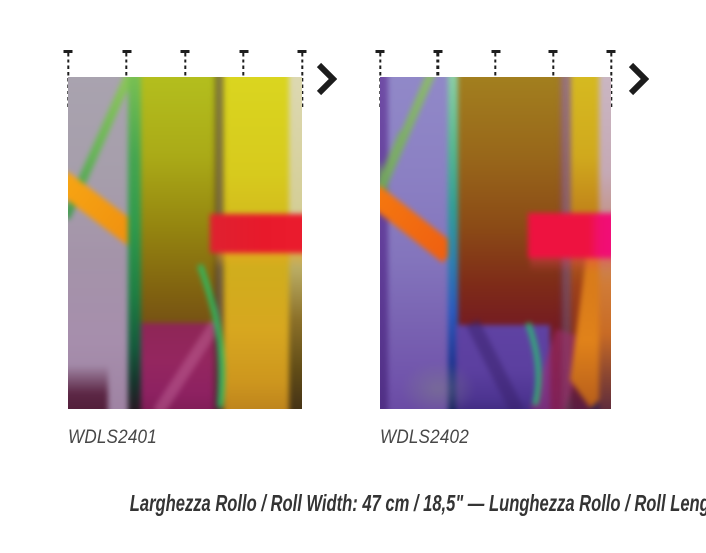 Image resolution: width=706 pixels, height=553 pixels. I want to click on product-code-label: WDLS2402, so click(424, 437).